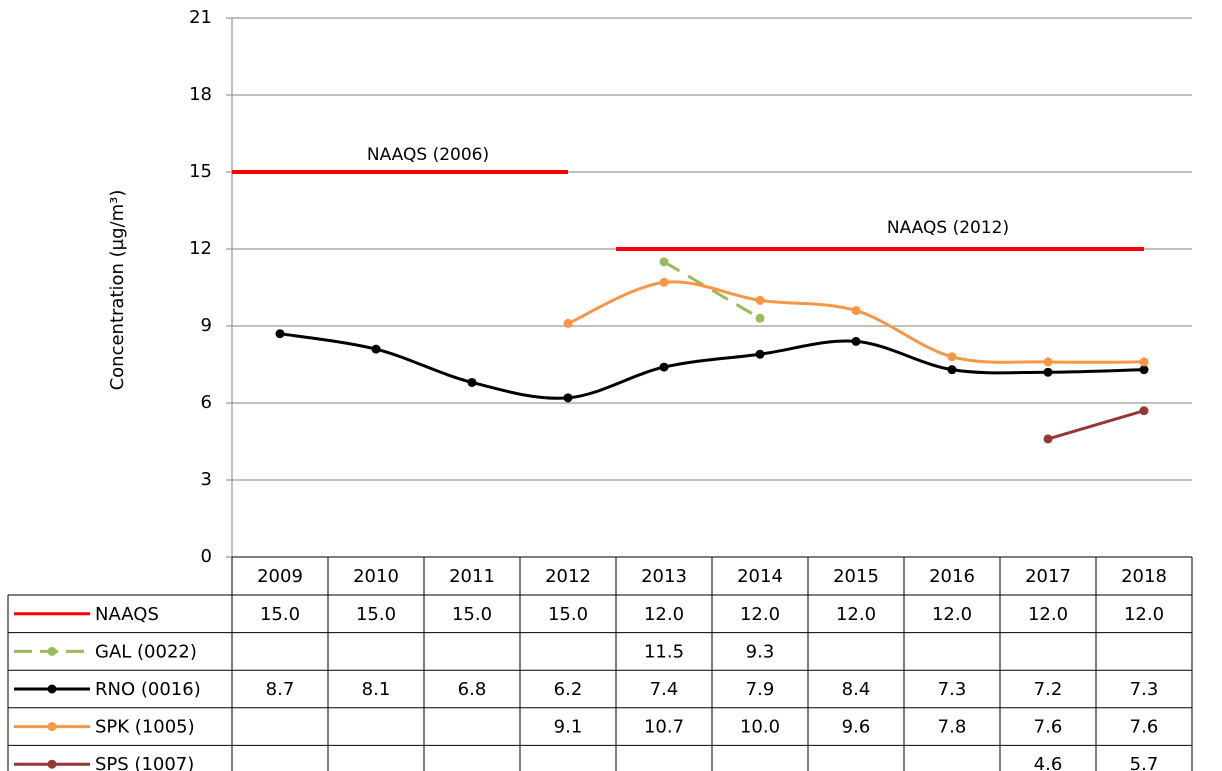 The height and width of the screenshot is (771, 1222). Describe the element at coordinates (664, 727) in the screenshot. I see `table-cell: 10.7` at that location.